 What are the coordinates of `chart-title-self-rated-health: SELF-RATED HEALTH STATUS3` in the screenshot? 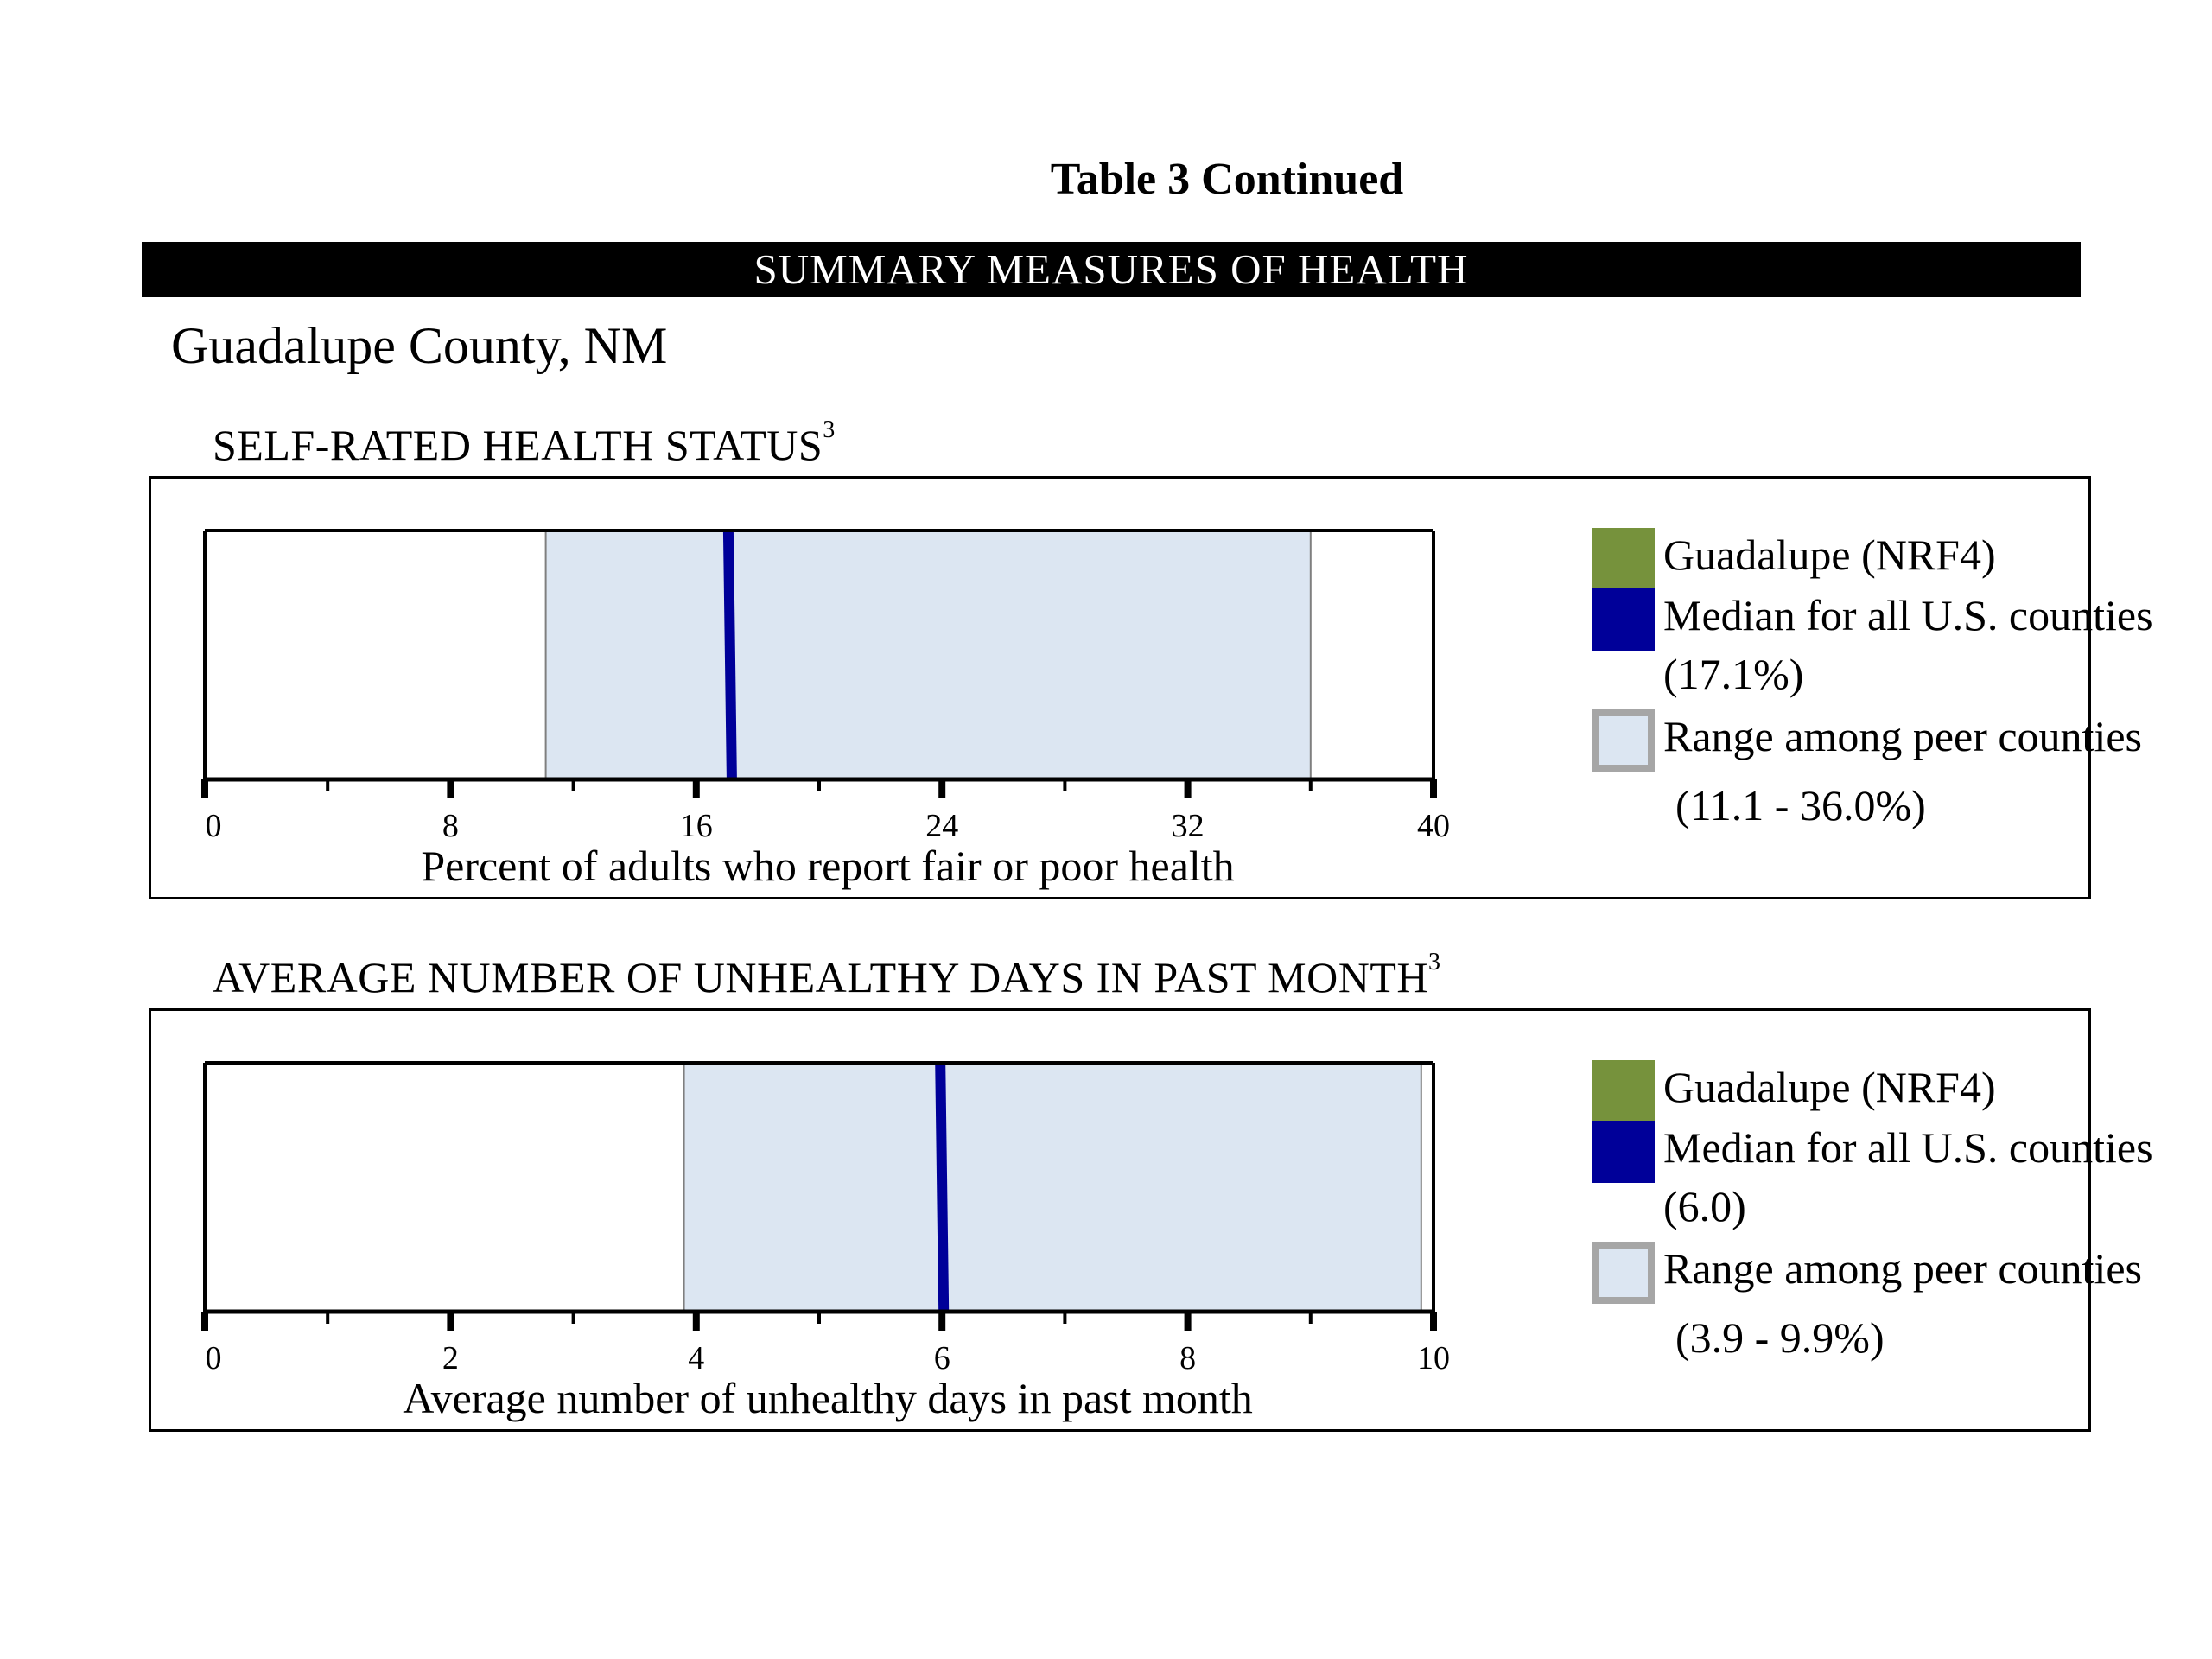 It's located at (524, 442).